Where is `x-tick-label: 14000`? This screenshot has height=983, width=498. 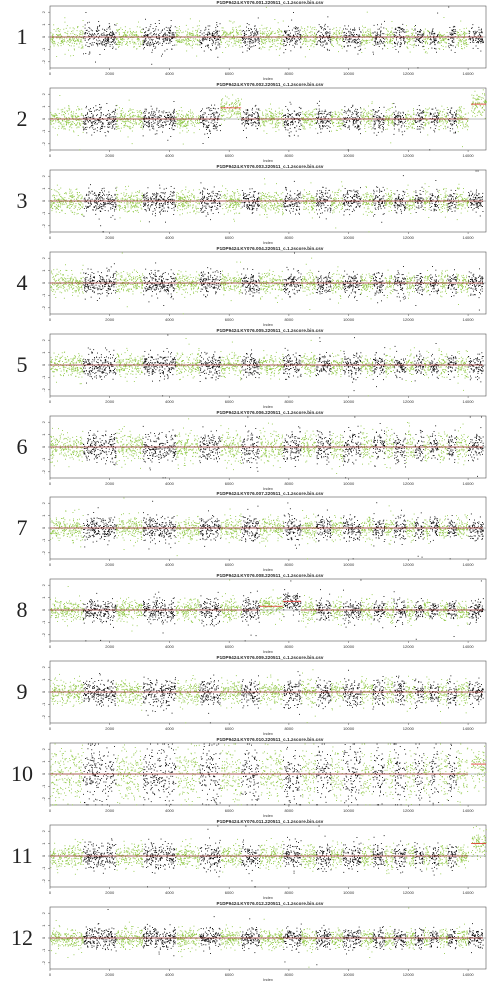 x-tick-label: 14000 is located at coordinates (469, 73).